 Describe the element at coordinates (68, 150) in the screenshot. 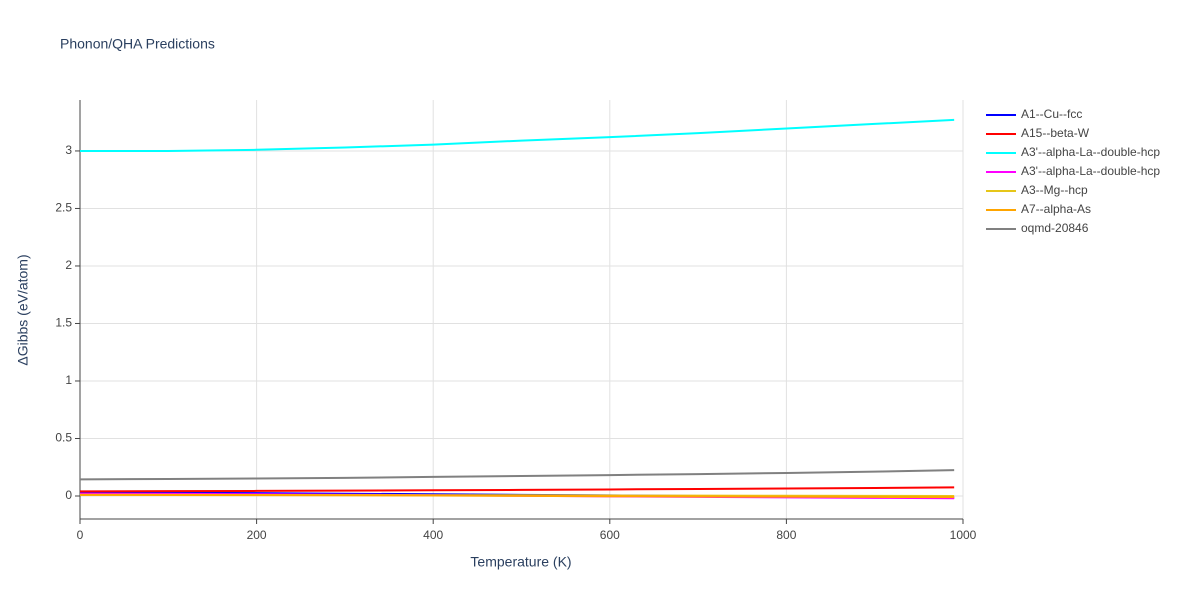

I see `y-tick-label: 3` at that location.